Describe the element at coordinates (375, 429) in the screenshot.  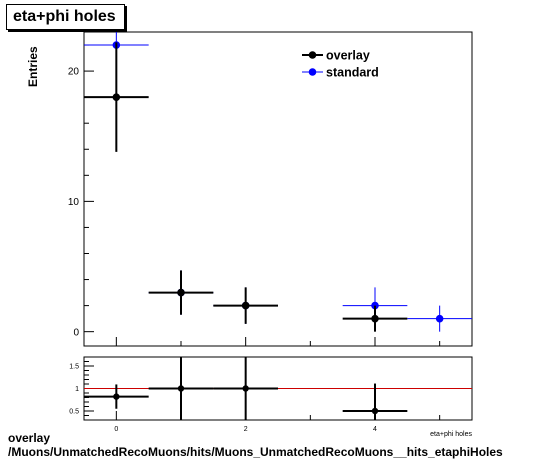
I see `x-tick-label: 4` at that location.